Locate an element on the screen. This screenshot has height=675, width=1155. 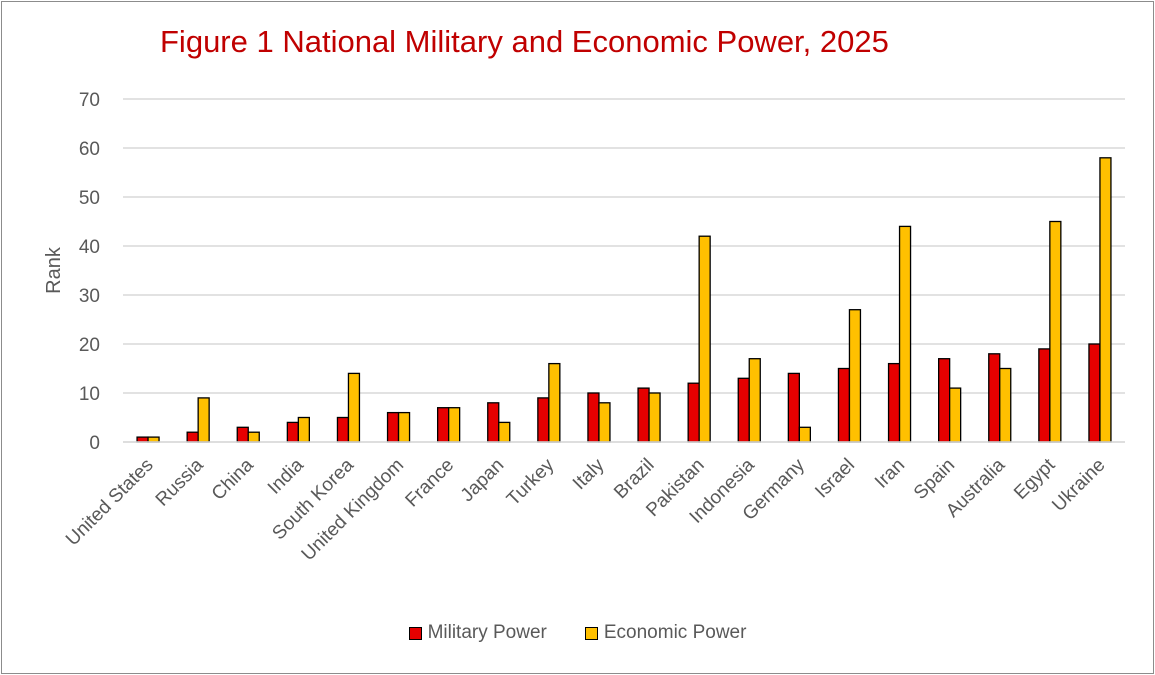
y-tick-label: 50 is located at coordinates (89, 198).